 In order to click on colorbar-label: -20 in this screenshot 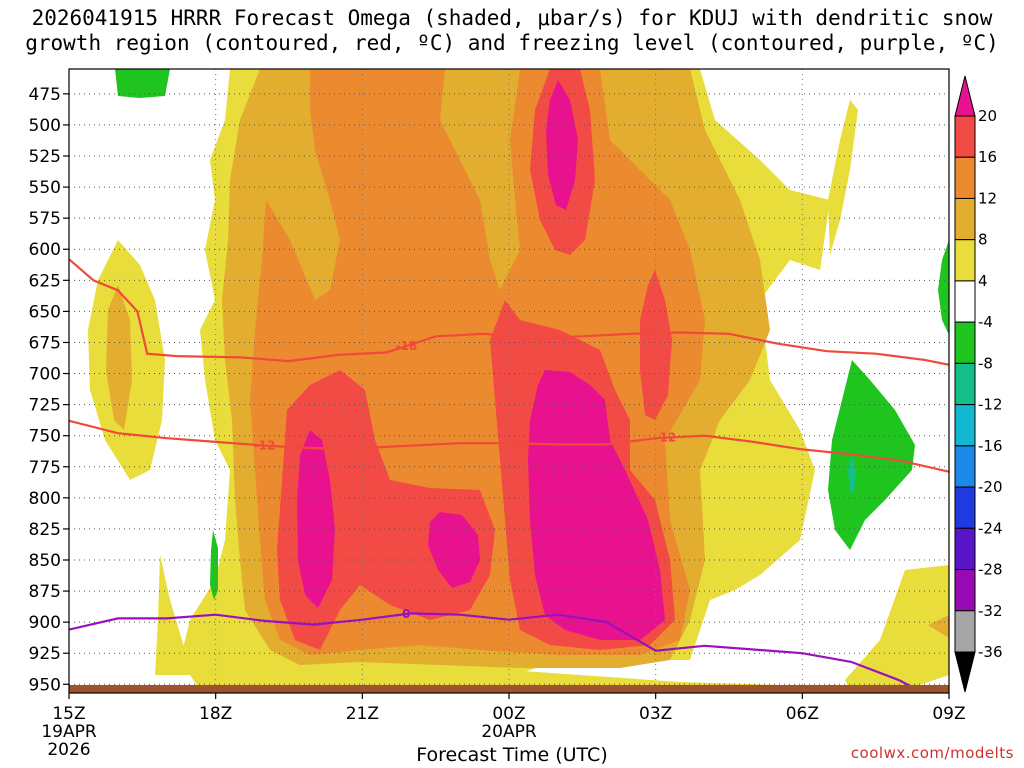, I will do `click(990, 487)`.